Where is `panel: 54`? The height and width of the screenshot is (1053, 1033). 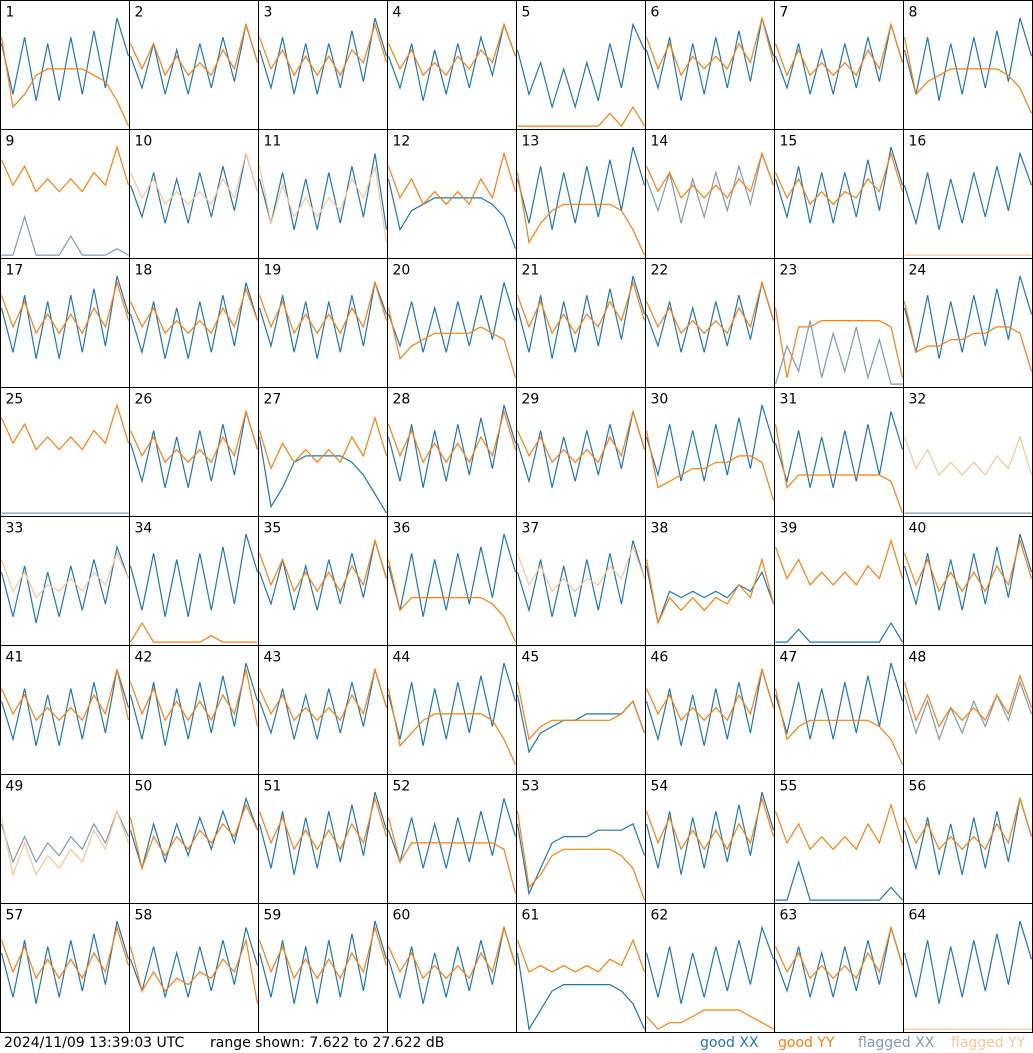 panel: 54 is located at coordinates (710, 839).